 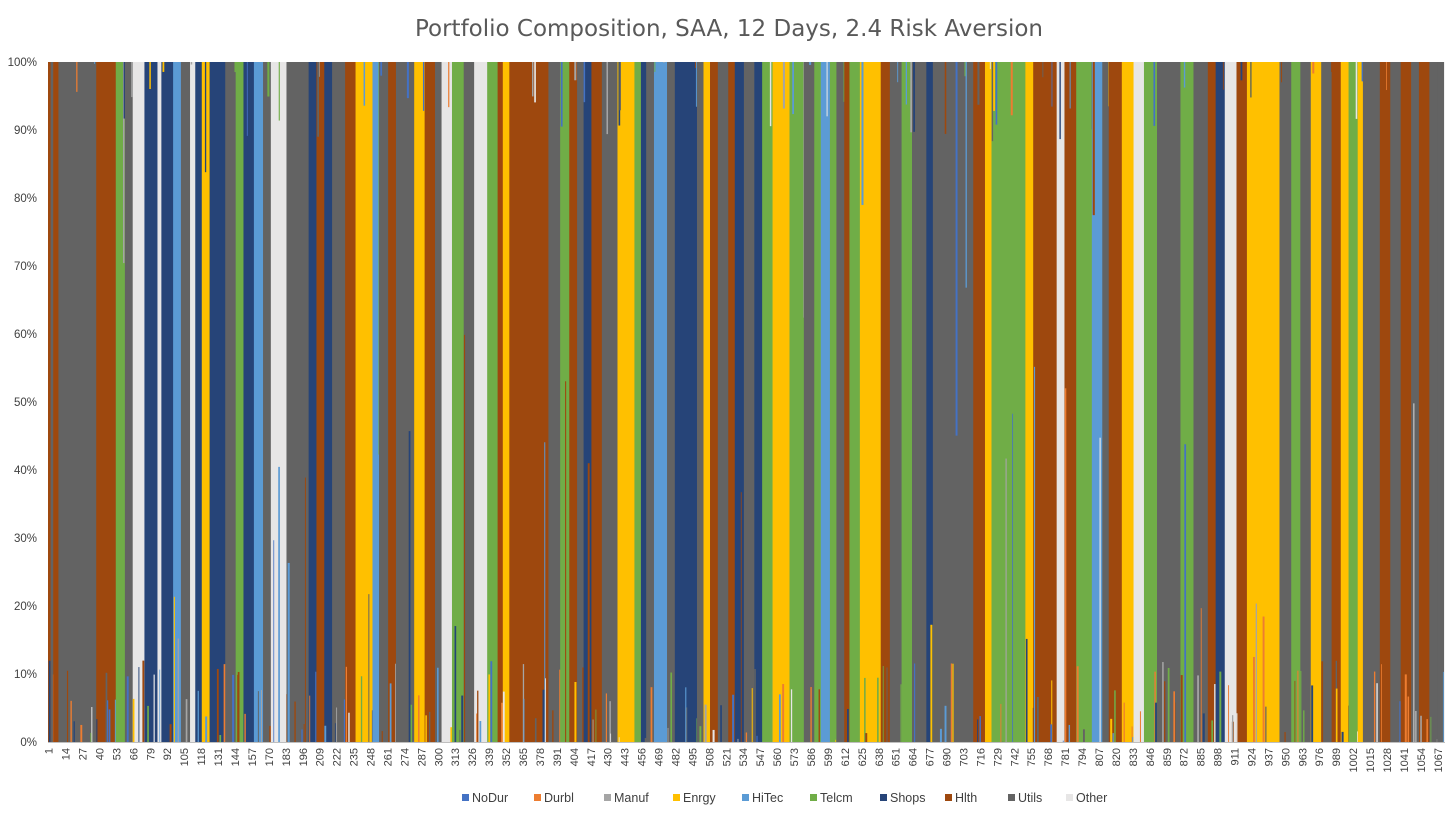 What do you see at coordinates (1354, 760) in the screenshot?
I see `x-tick-label: 1002` at bounding box center [1354, 760].